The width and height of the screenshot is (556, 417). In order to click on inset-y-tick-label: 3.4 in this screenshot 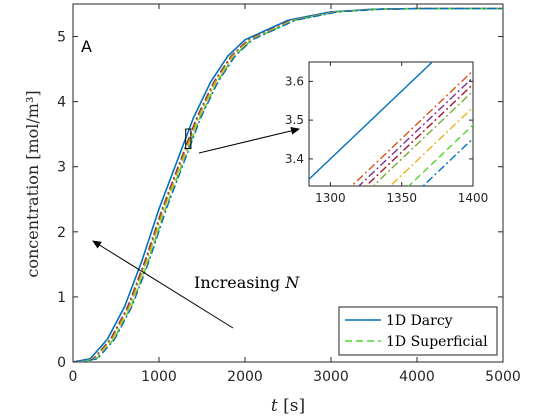, I will do `click(294, 159)`.